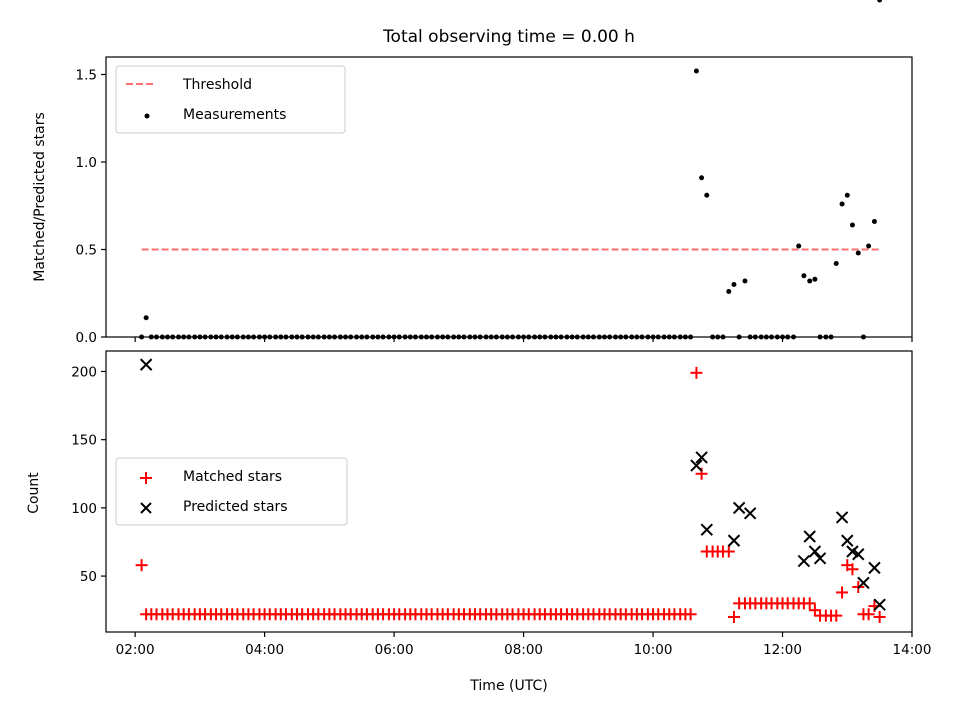 The image size is (960, 724). Describe the element at coordinates (912, 650) in the screenshot. I see `x-tick-label: 14:00` at that location.